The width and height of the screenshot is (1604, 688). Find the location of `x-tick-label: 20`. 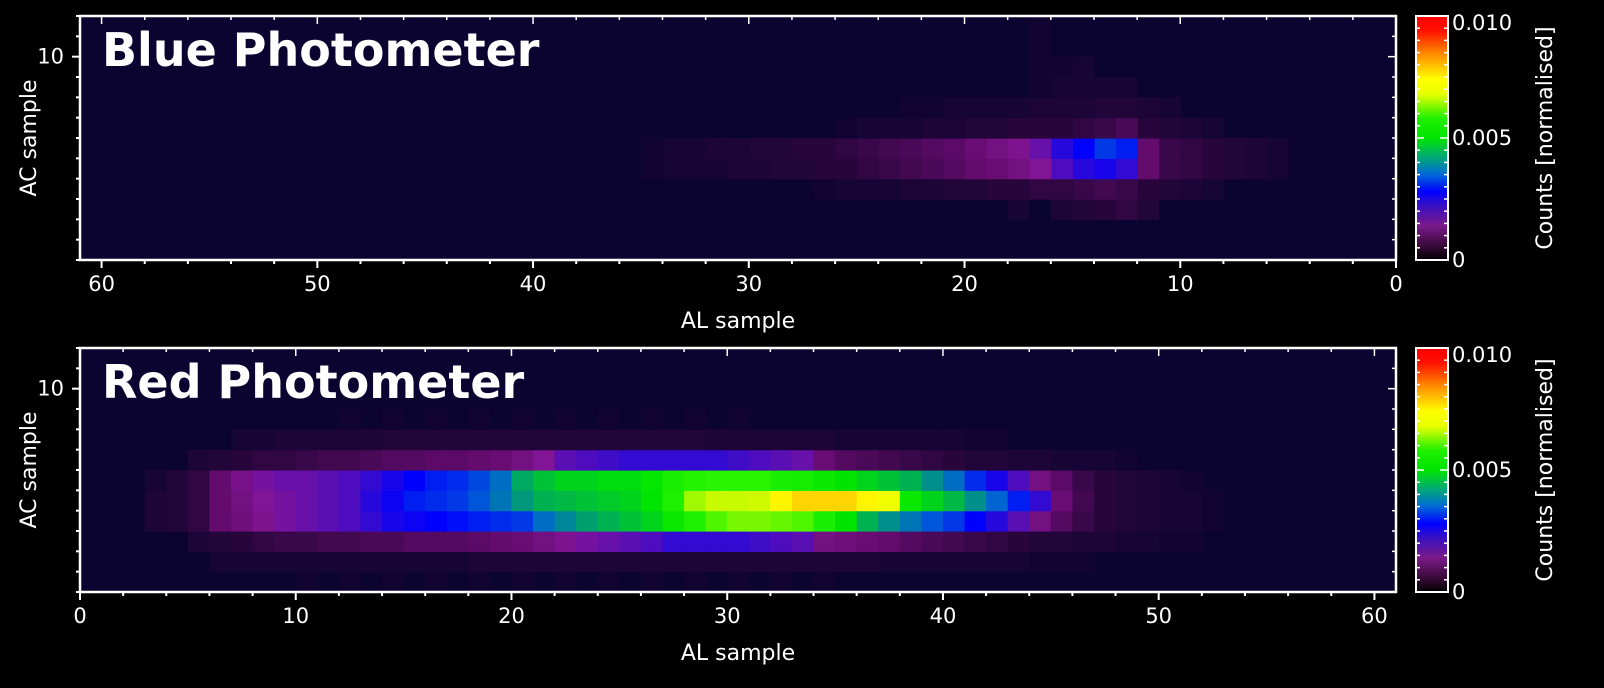

x-tick-label: 20 is located at coordinates (511, 616).